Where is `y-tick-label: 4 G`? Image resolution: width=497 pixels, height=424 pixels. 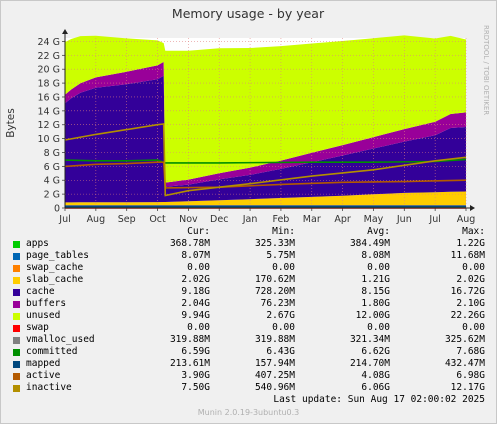 y-tick-label: 4 G is located at coordinates (52, 181).